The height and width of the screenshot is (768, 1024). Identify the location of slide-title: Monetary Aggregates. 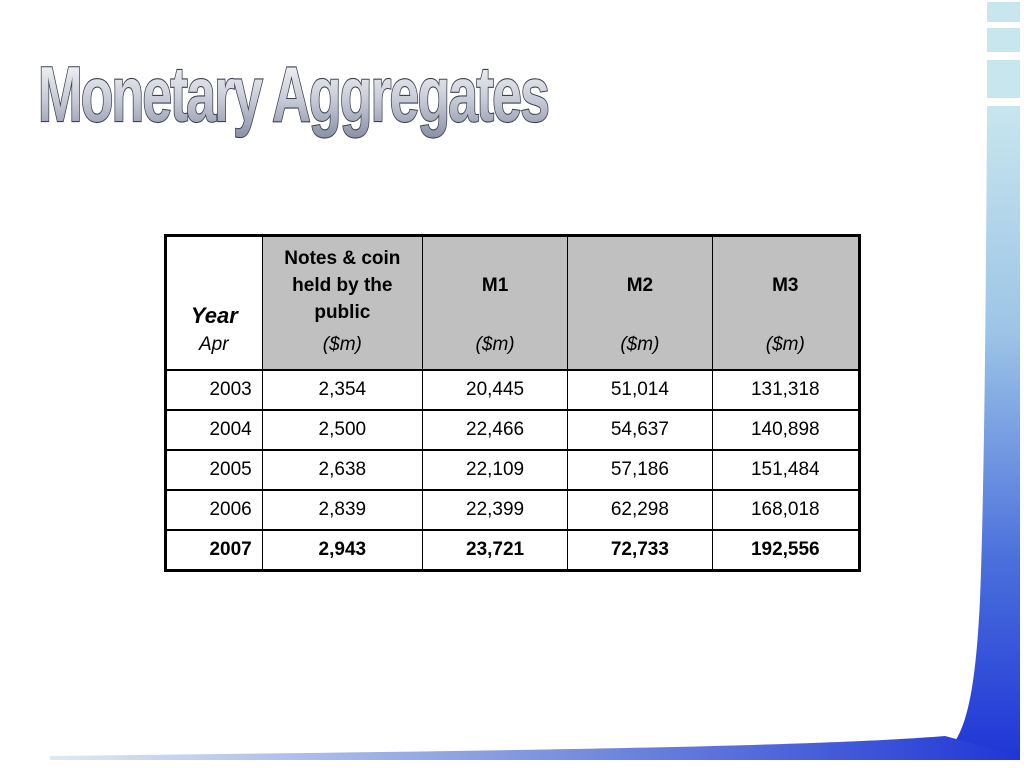
(293, 95).